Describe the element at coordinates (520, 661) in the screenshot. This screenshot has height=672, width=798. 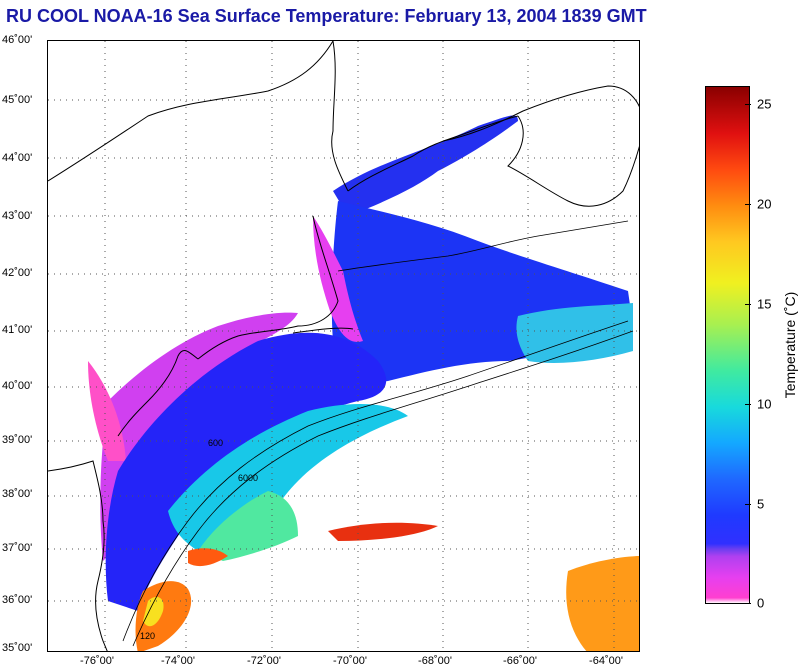
I see `lon-label-66: -66˚00'` at that location.